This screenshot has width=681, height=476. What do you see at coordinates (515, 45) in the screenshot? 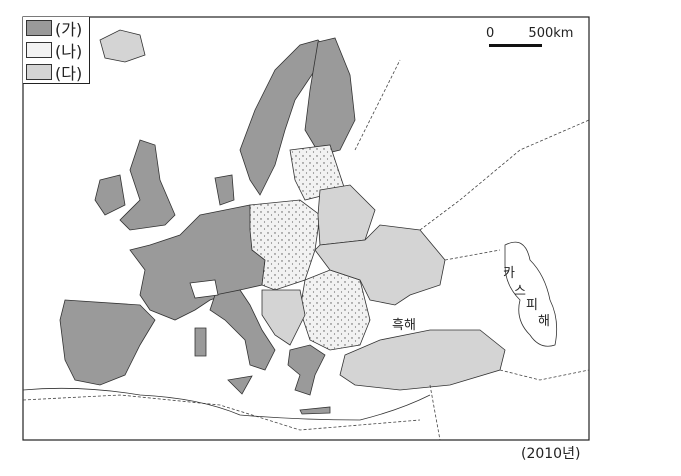
I see `scale-line` at bounding box center [515, 45].